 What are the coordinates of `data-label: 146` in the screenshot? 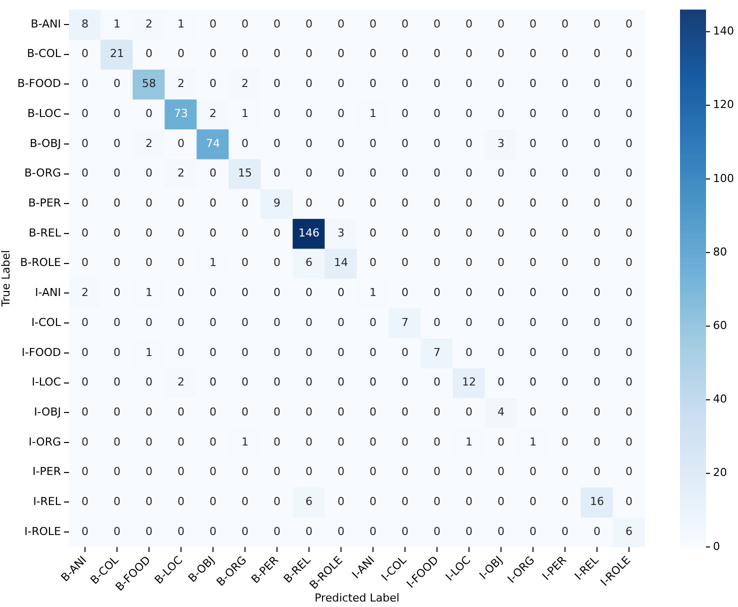 It's located at (309, 233).